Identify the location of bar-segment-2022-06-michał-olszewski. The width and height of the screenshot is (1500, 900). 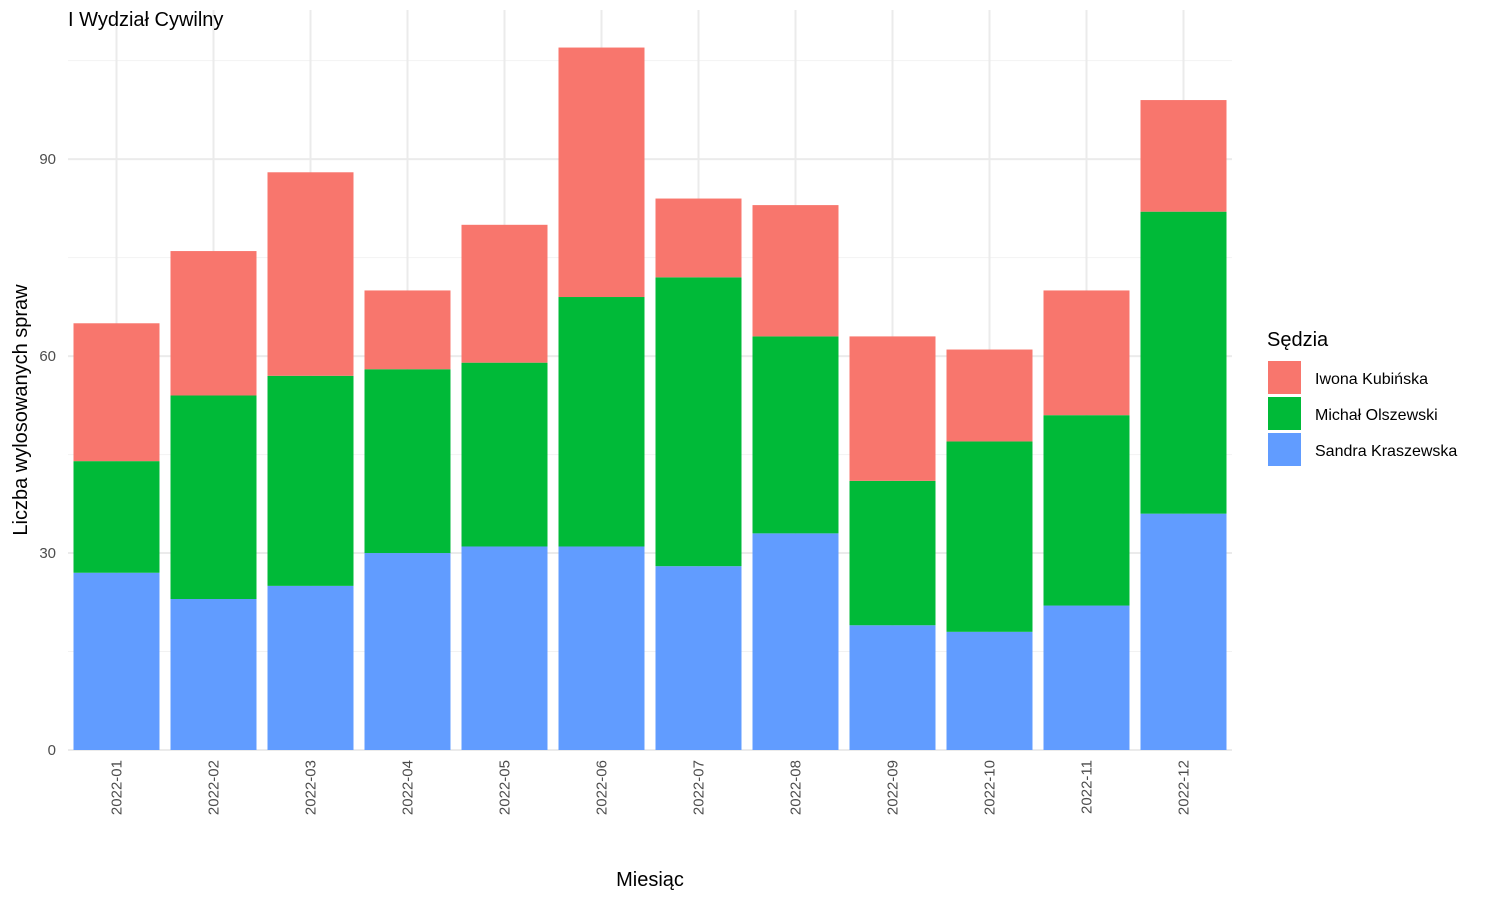
(601, 422).